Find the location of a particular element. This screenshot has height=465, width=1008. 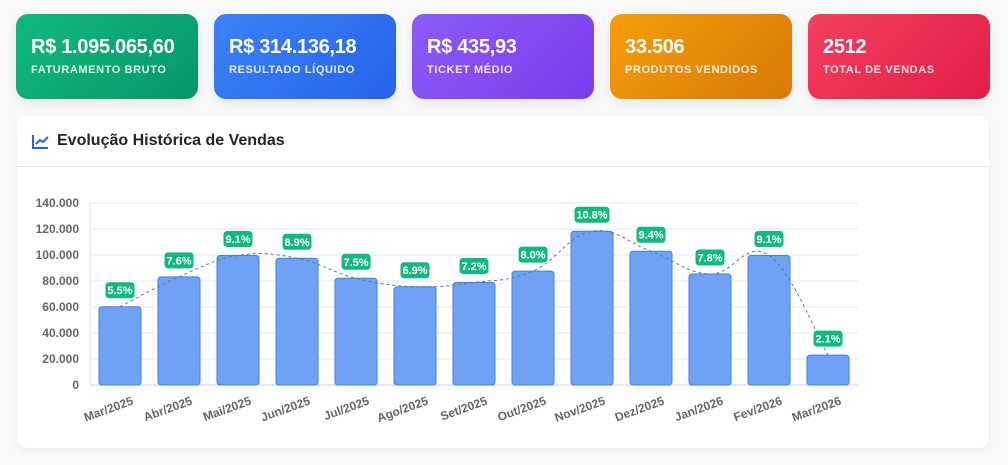

data-label-text: 6.9% is located at coordinates (414, 271).